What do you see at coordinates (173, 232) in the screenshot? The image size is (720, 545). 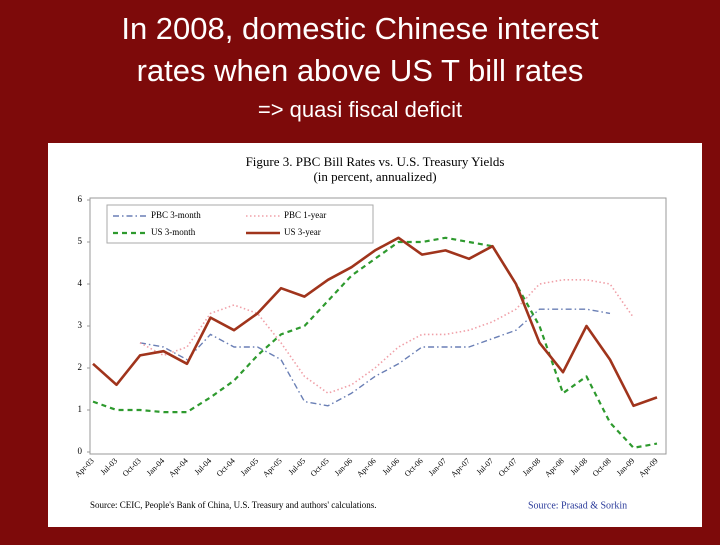 I see `legend-label: US 3-month` at bounding box center [173, 232].